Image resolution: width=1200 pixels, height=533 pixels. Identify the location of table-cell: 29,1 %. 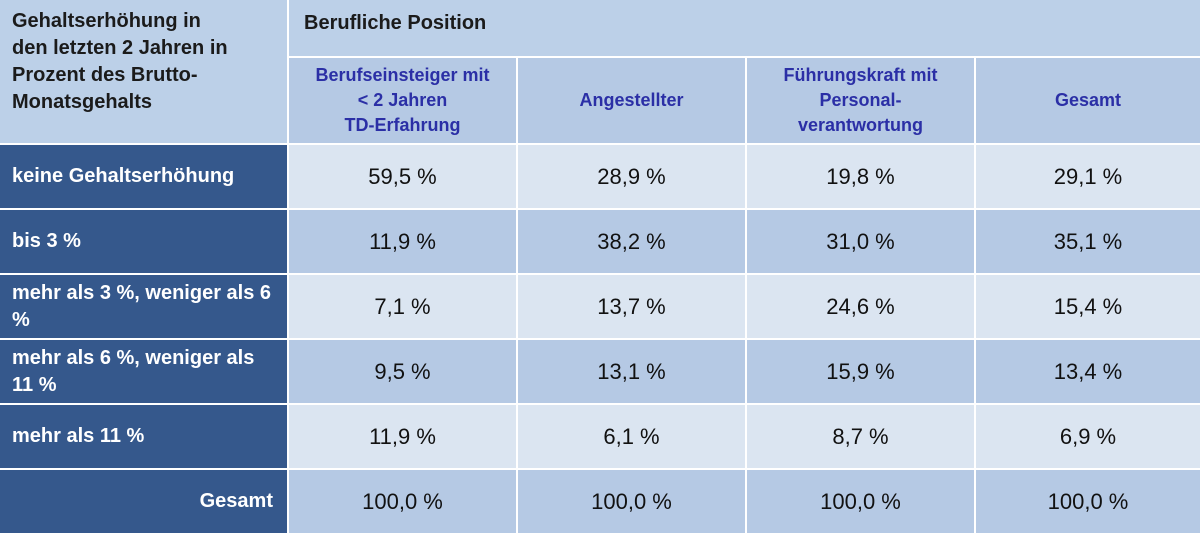
(1088, 176).